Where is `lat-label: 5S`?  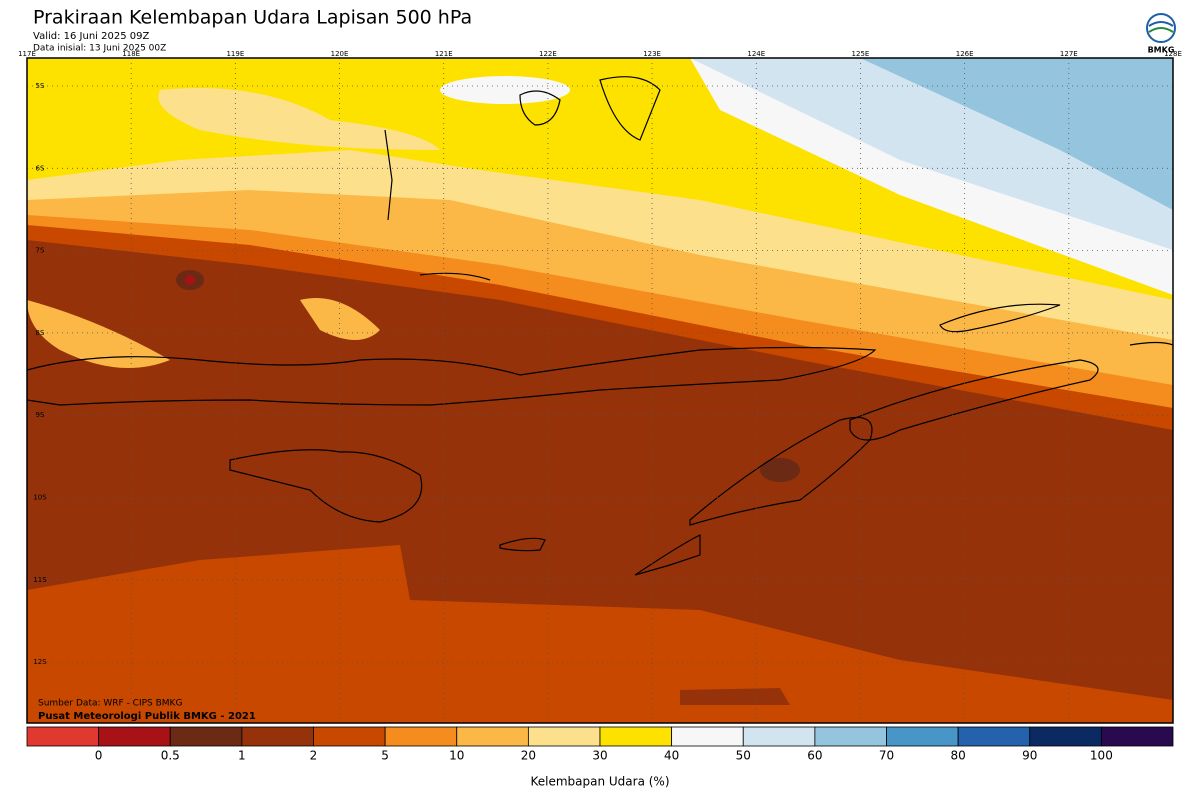 lat-label: 5S is located at coordinates (40, 86).